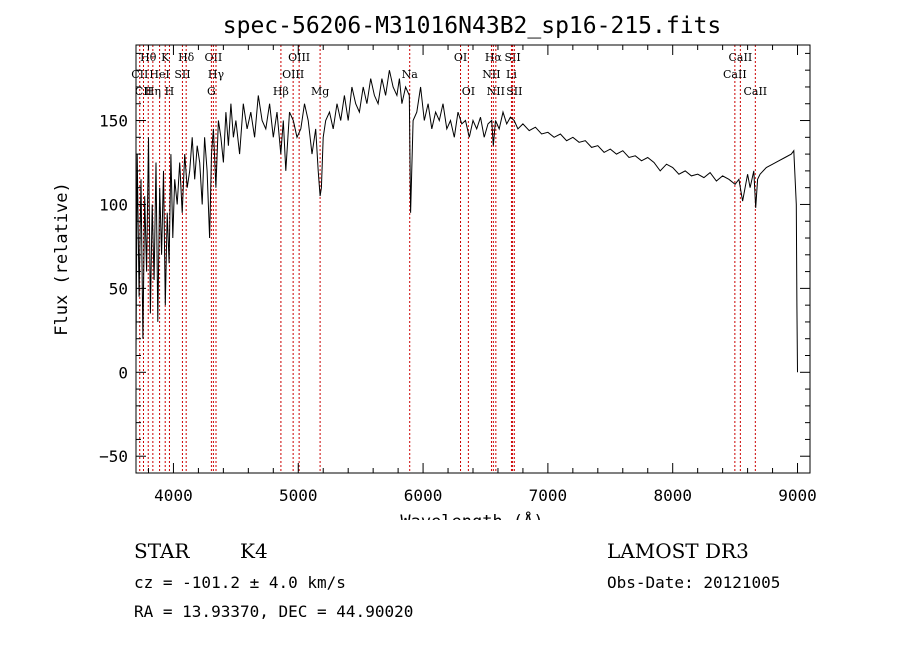 The width and height of the screenshot is (900, 649). Describe the element at coordinates (113, 121) in the screenshot. I see `y-tick-label: 150` at that location.